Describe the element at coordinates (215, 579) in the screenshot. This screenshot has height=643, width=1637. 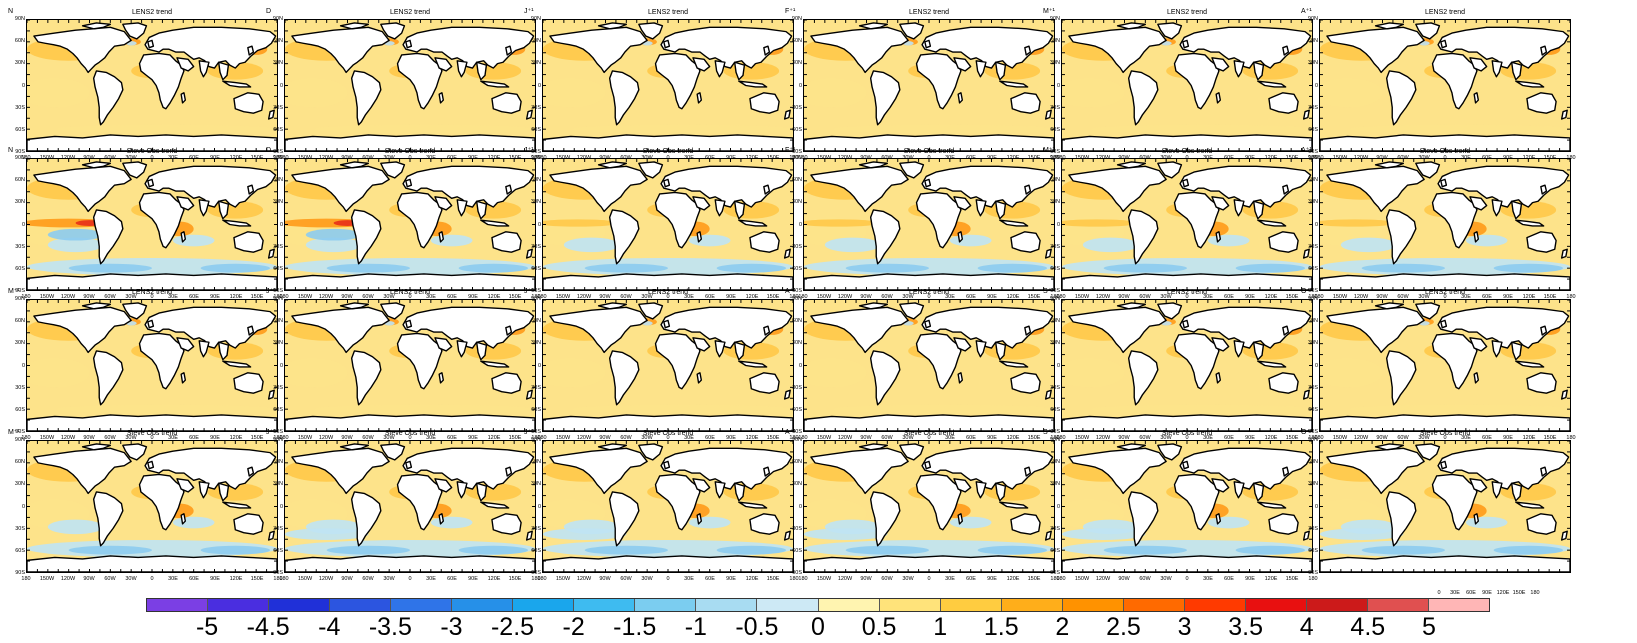
I see `lon-tick-label: 90E` at that location.